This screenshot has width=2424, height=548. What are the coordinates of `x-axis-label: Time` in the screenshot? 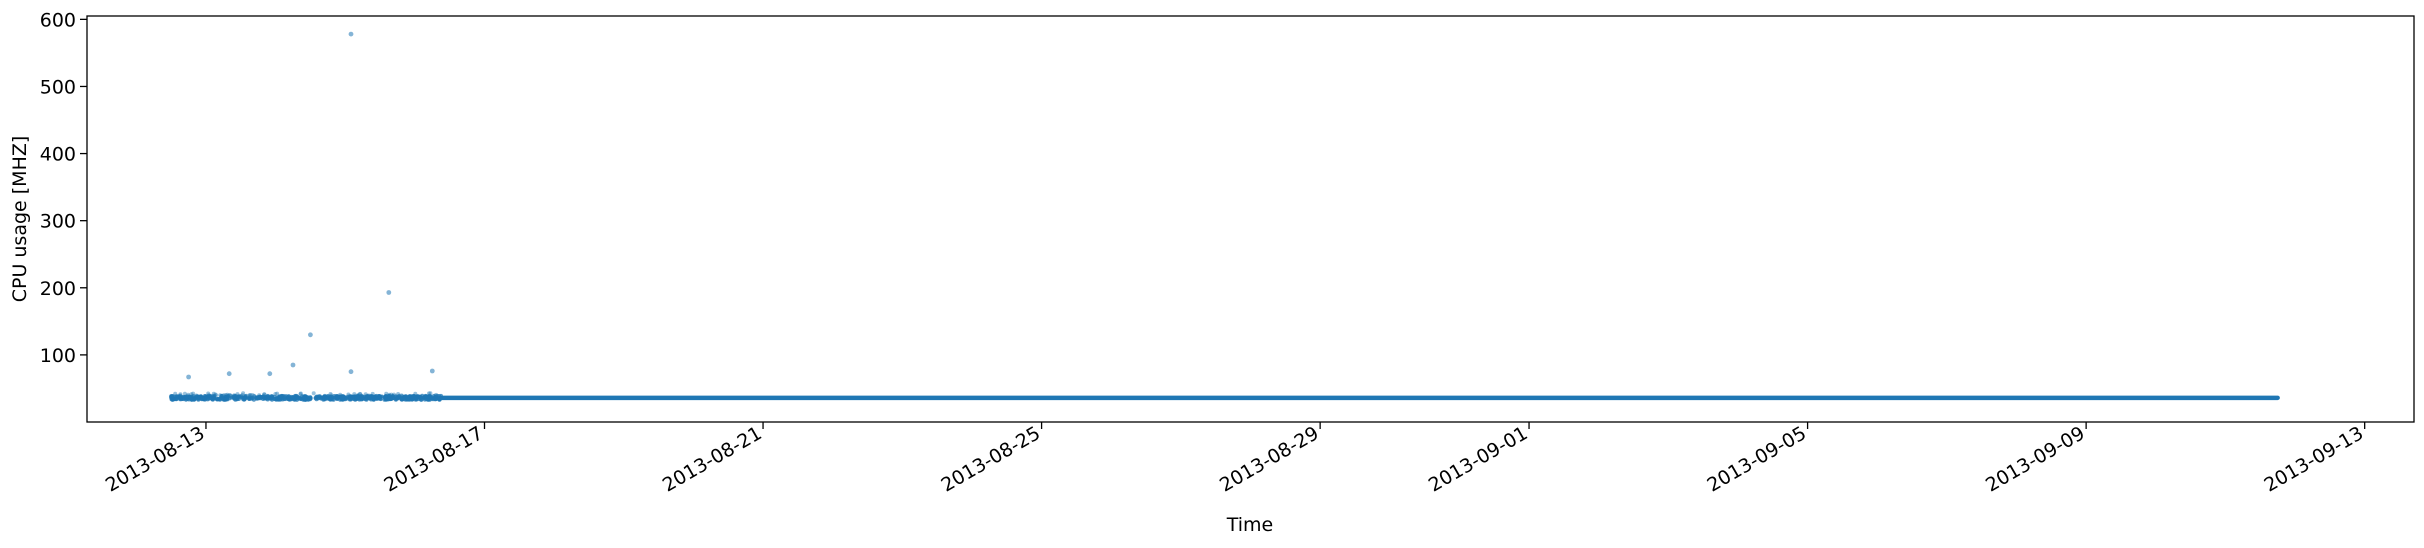 It's located at (1250, 525).